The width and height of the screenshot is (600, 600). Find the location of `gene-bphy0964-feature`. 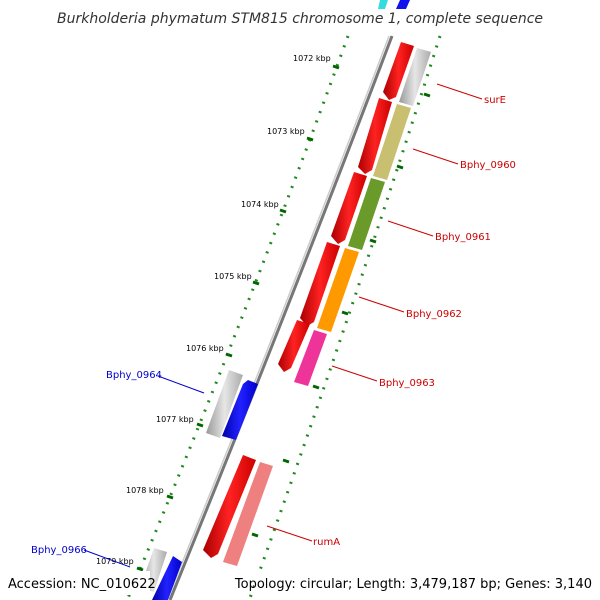

gene-bphy0964-feature is located at coordinates (224, 404).